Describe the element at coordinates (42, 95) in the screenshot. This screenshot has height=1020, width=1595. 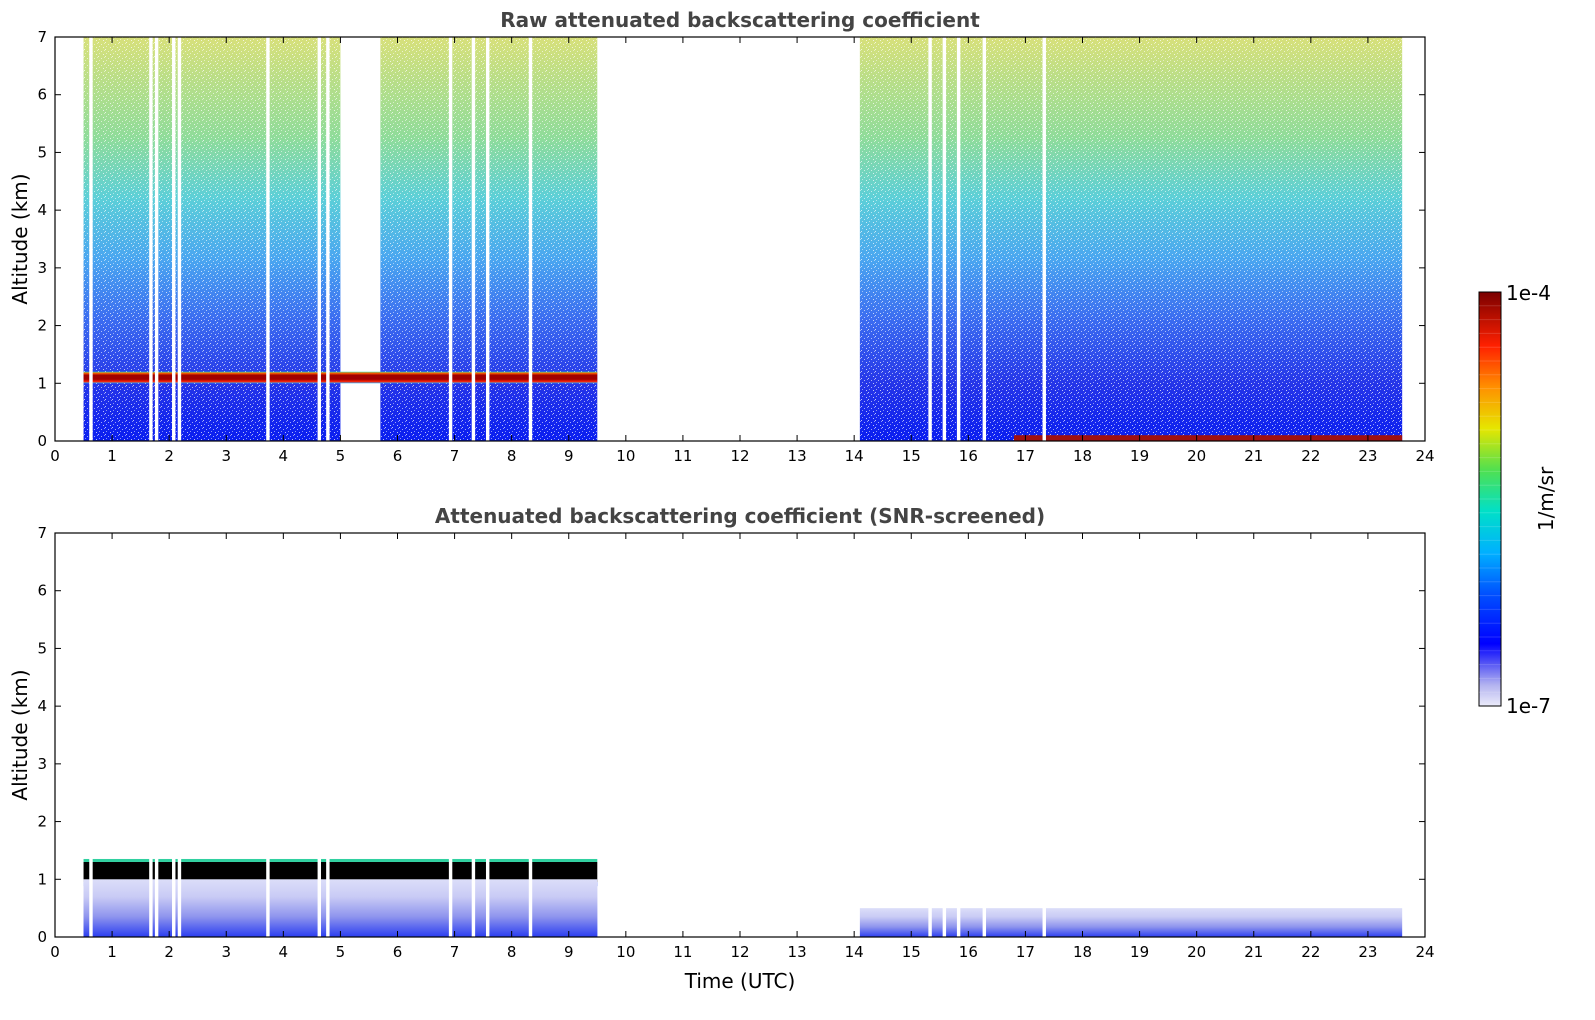
I see `raw-y-tick-label-6: 6` at that location.